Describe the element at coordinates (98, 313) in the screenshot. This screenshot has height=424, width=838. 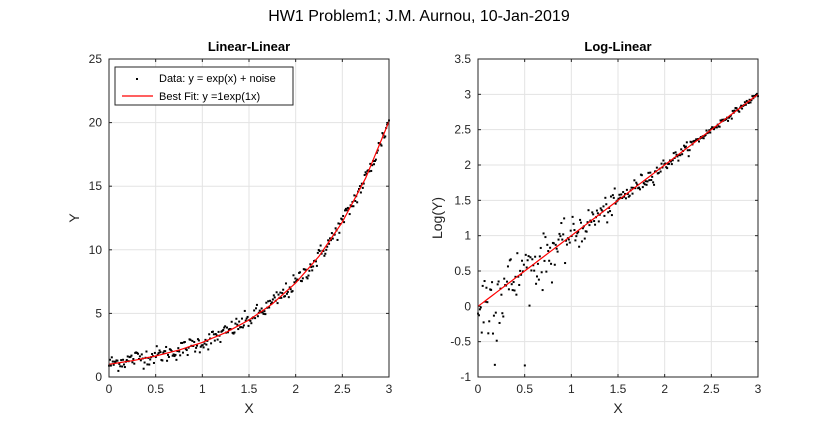
I see `panel1-y-tick-label: 5` at that location.